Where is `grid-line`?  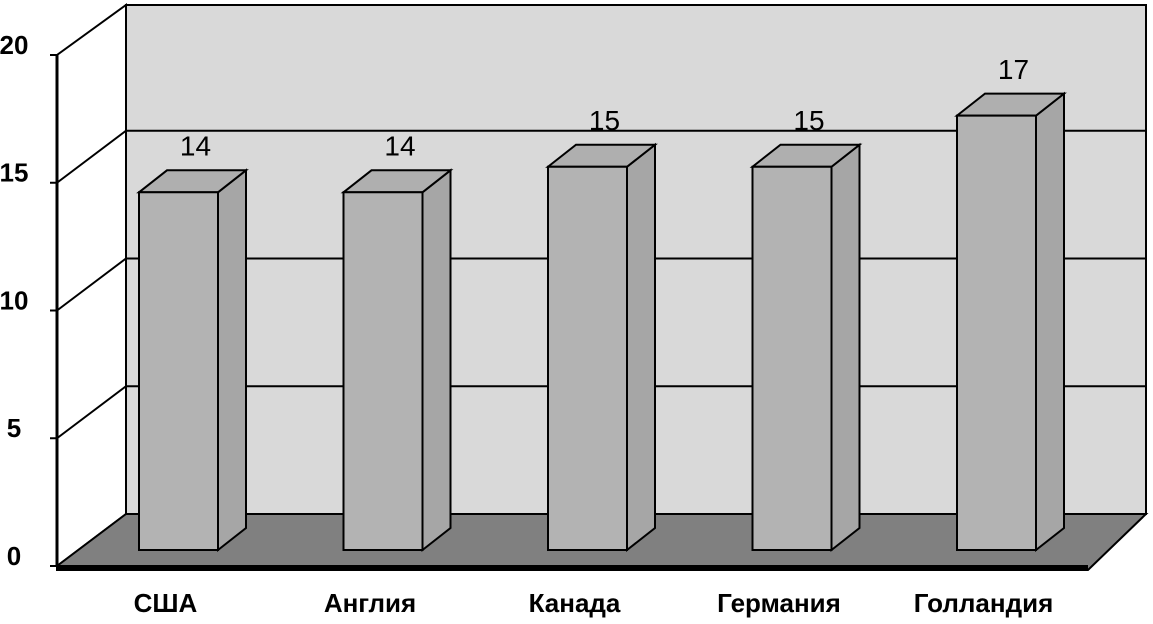 grid-line is located at coordinates (601, 156).